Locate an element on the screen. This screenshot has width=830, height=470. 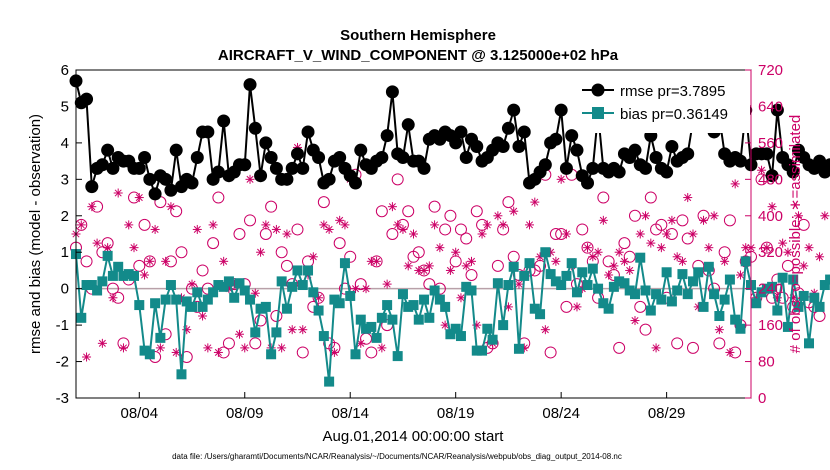
y2-tick-label: 400 is located at coordinates (770, 216).